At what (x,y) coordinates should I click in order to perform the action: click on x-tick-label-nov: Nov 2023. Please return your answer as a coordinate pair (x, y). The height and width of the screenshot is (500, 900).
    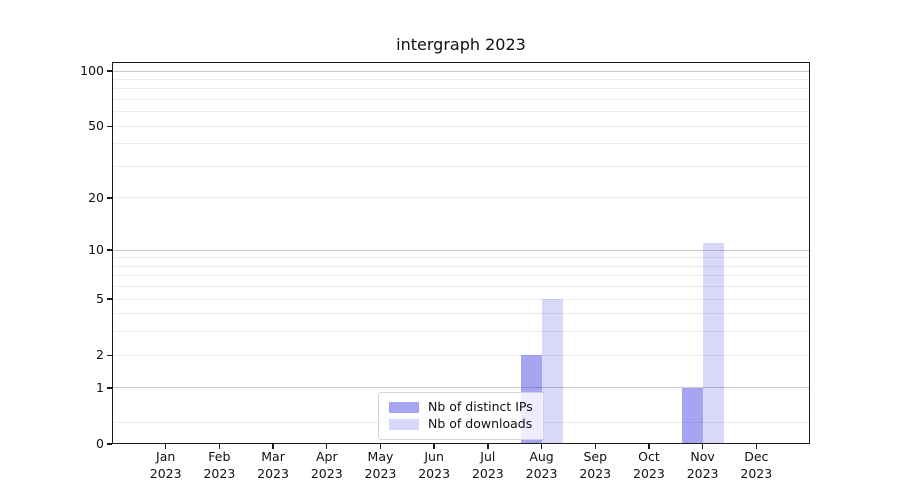
    Looking at the image, I should click on (703, 465).